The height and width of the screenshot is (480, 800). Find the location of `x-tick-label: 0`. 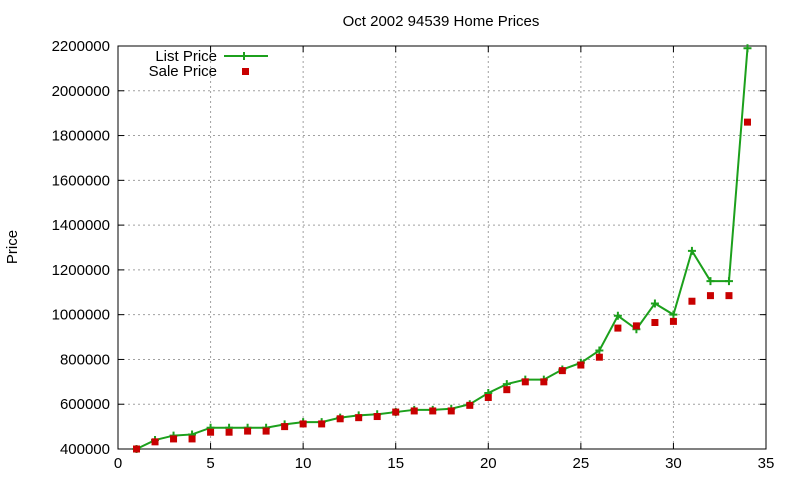

x-tick-label: 0 is located at coordinates (118, 463).